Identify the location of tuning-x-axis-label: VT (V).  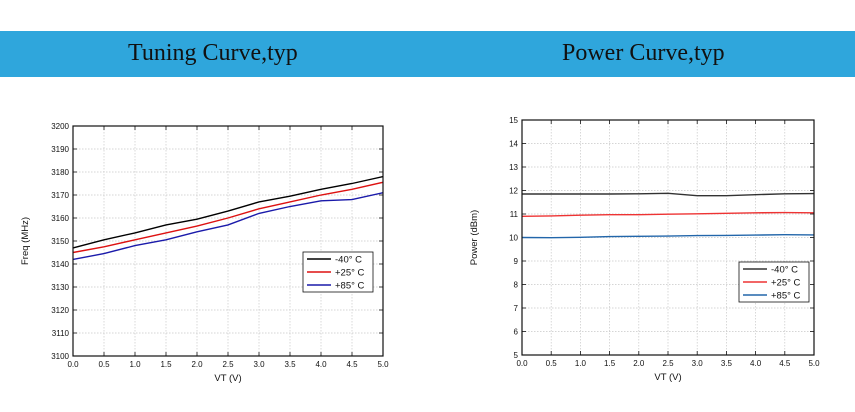
(227, 378).